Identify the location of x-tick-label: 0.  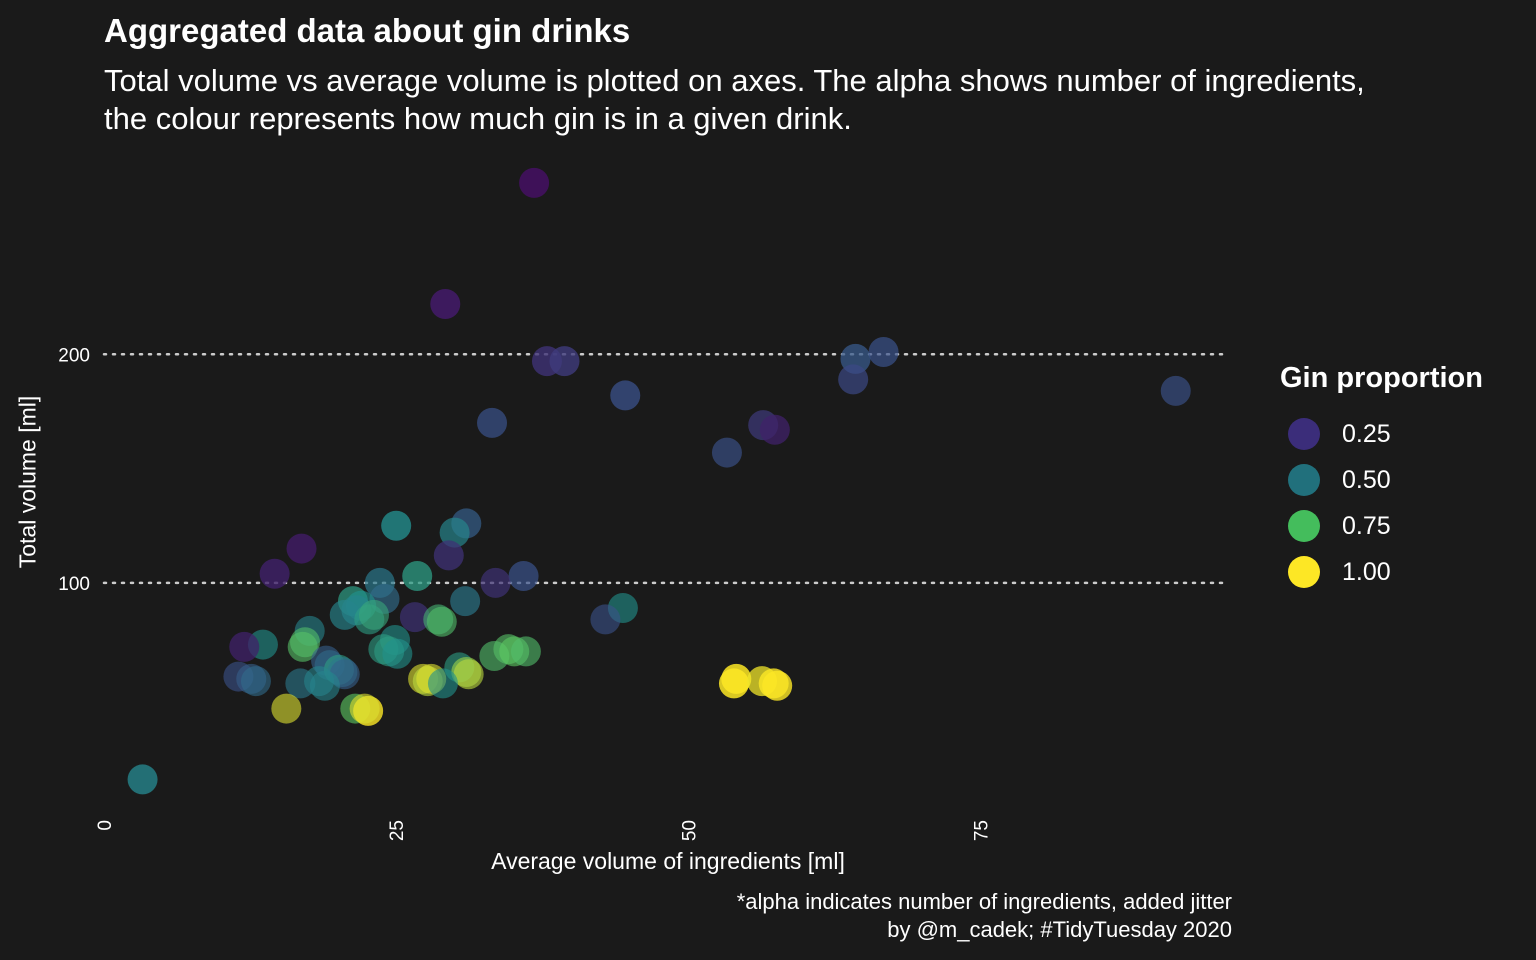
(105, 825).